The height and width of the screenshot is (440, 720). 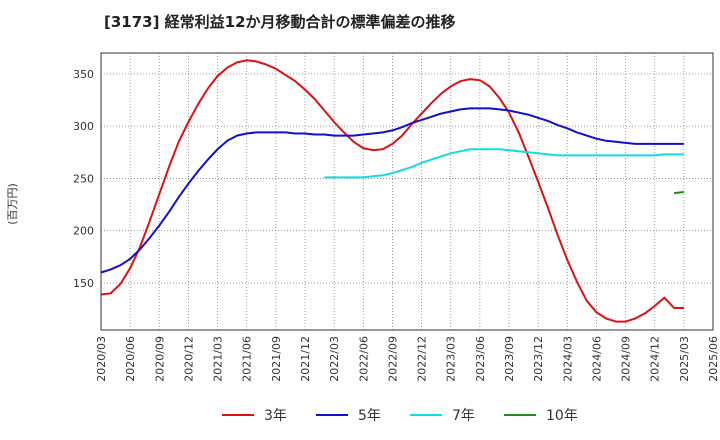 What do you see at coordinates (463, 416) in the screenshot?
I see `legend-label: 7年` at bounding box center [463, 416].